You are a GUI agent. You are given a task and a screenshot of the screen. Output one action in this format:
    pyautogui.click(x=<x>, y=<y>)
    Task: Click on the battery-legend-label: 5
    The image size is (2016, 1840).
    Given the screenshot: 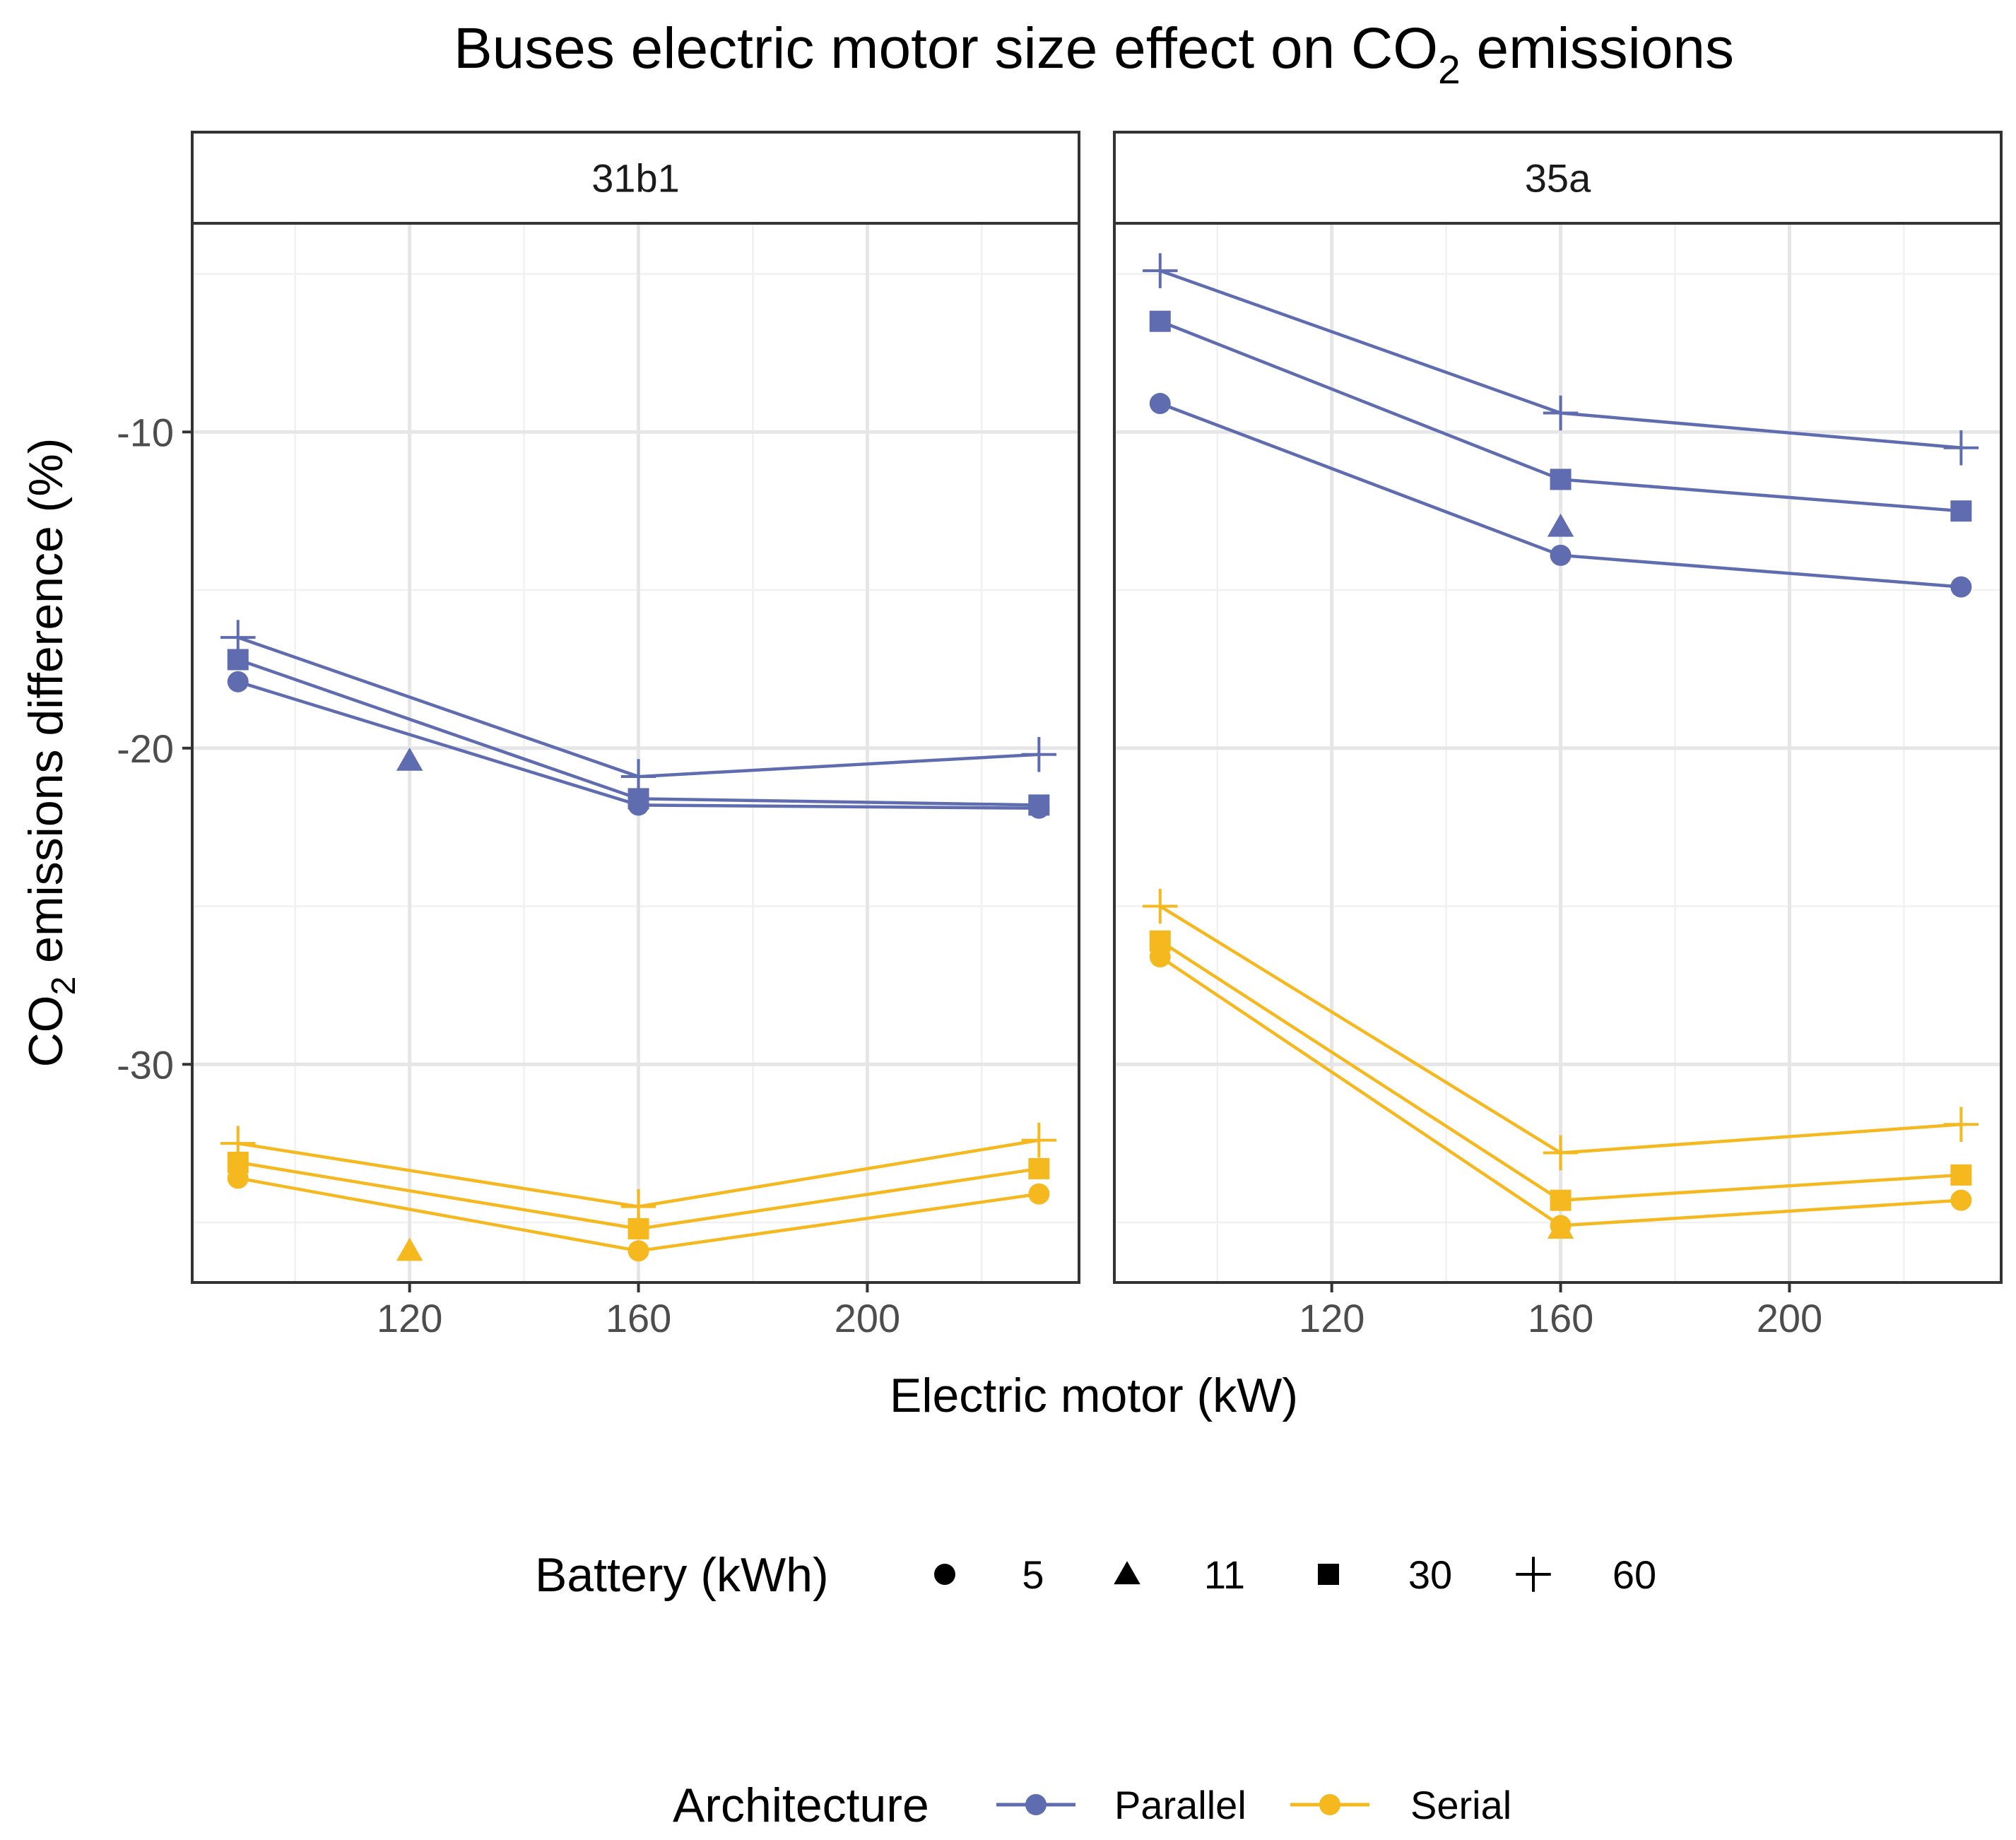 What is the action you would take?
    pyautogui.click(x=1033, y=1574)
    